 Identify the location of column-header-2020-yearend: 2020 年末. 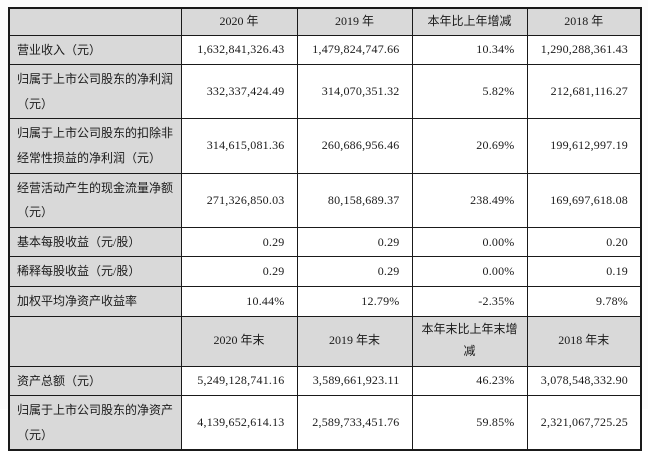
(239, 341).